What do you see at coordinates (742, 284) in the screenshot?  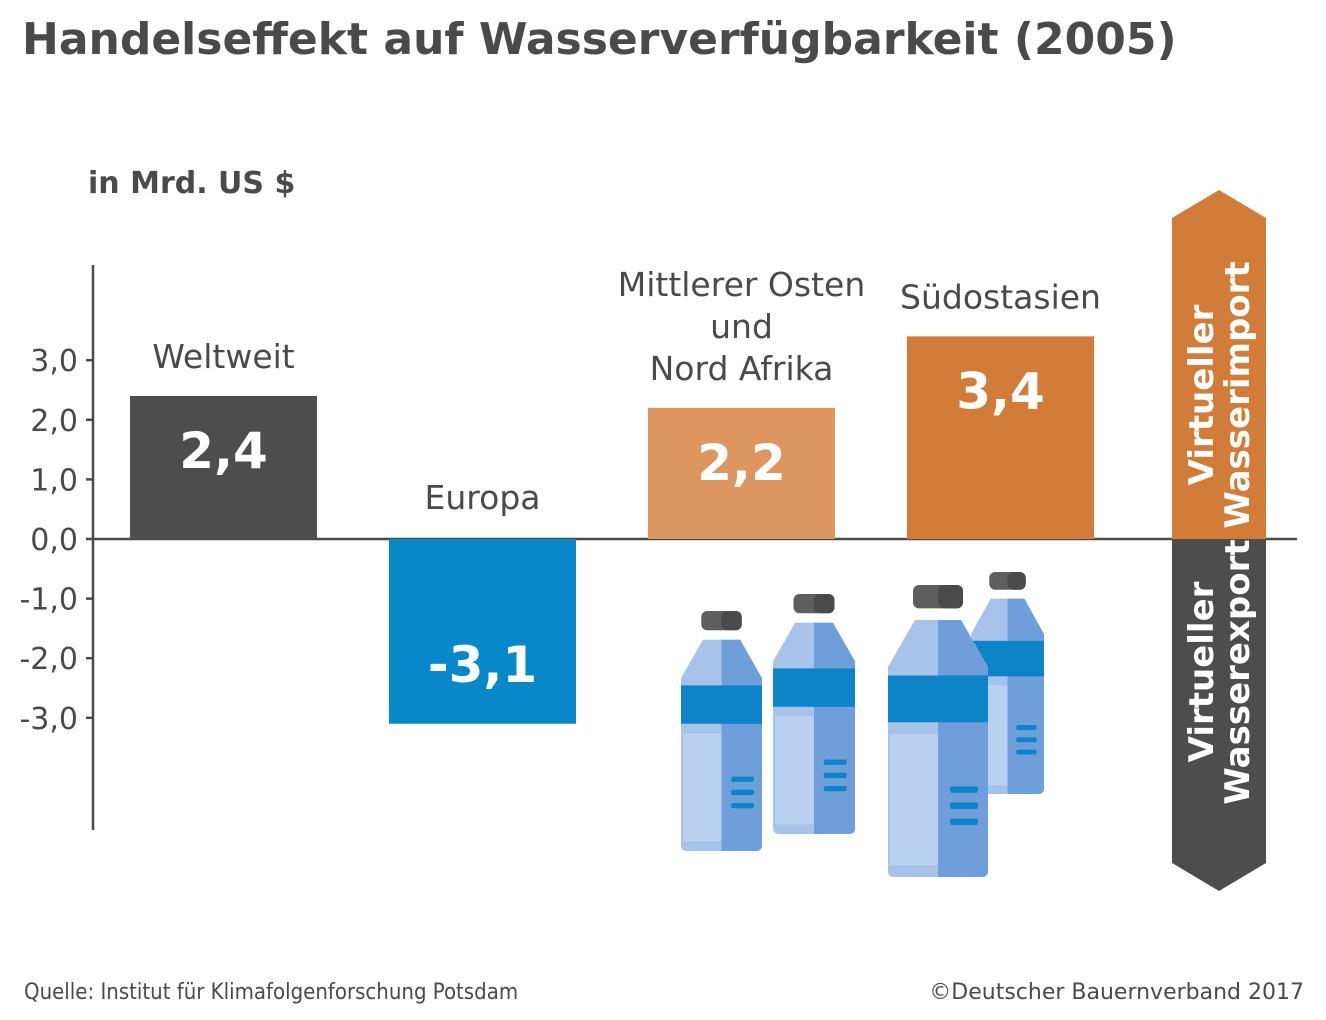 I see `category-label: Mittlerer Osten` at bounding box center [742, 284].